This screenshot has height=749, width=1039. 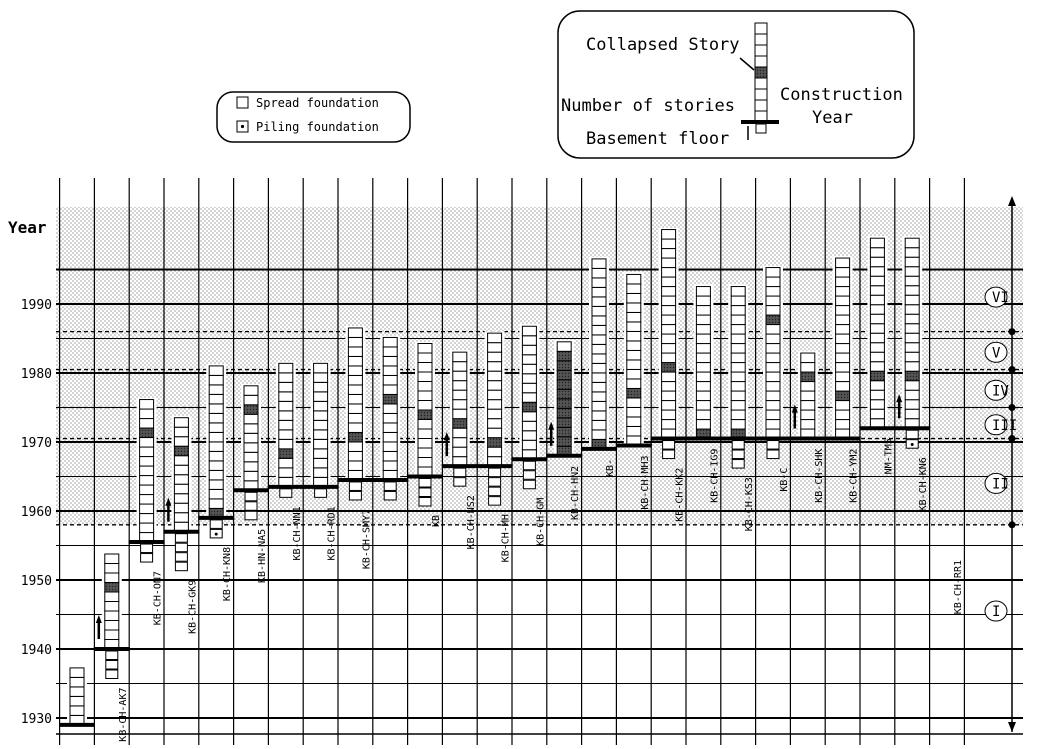 I want to click on building-label: KB-CH-HN2, so click(x=575, y=493).